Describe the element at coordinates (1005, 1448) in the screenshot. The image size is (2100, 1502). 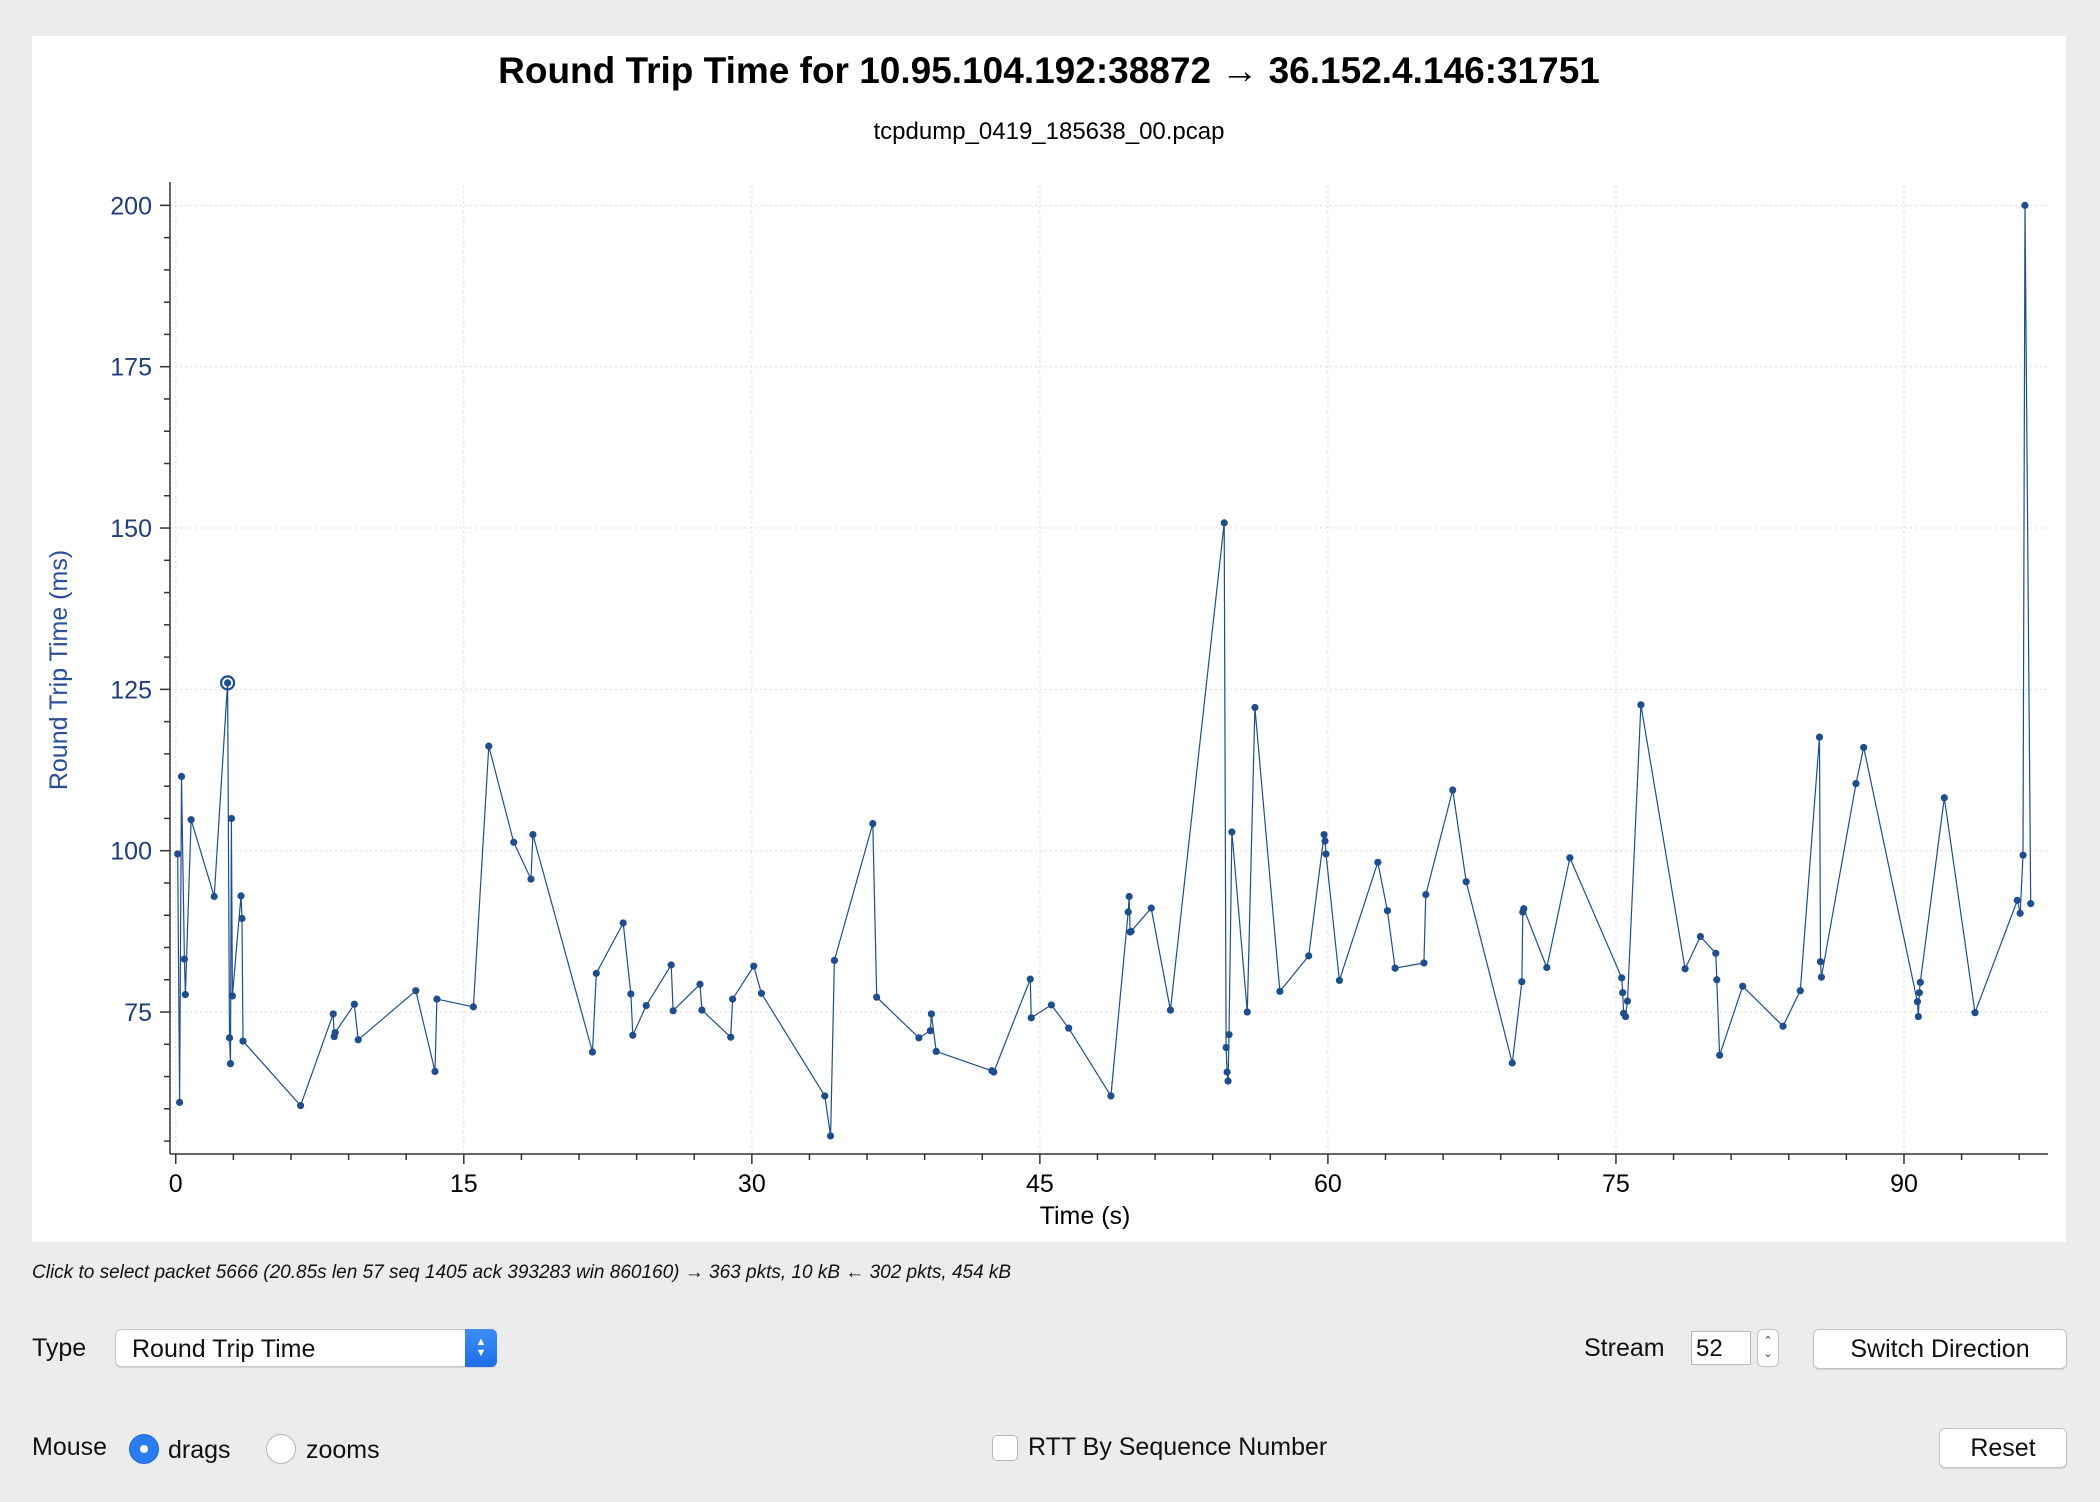
I see `rtt-by-sequence-checkbox` at that location.